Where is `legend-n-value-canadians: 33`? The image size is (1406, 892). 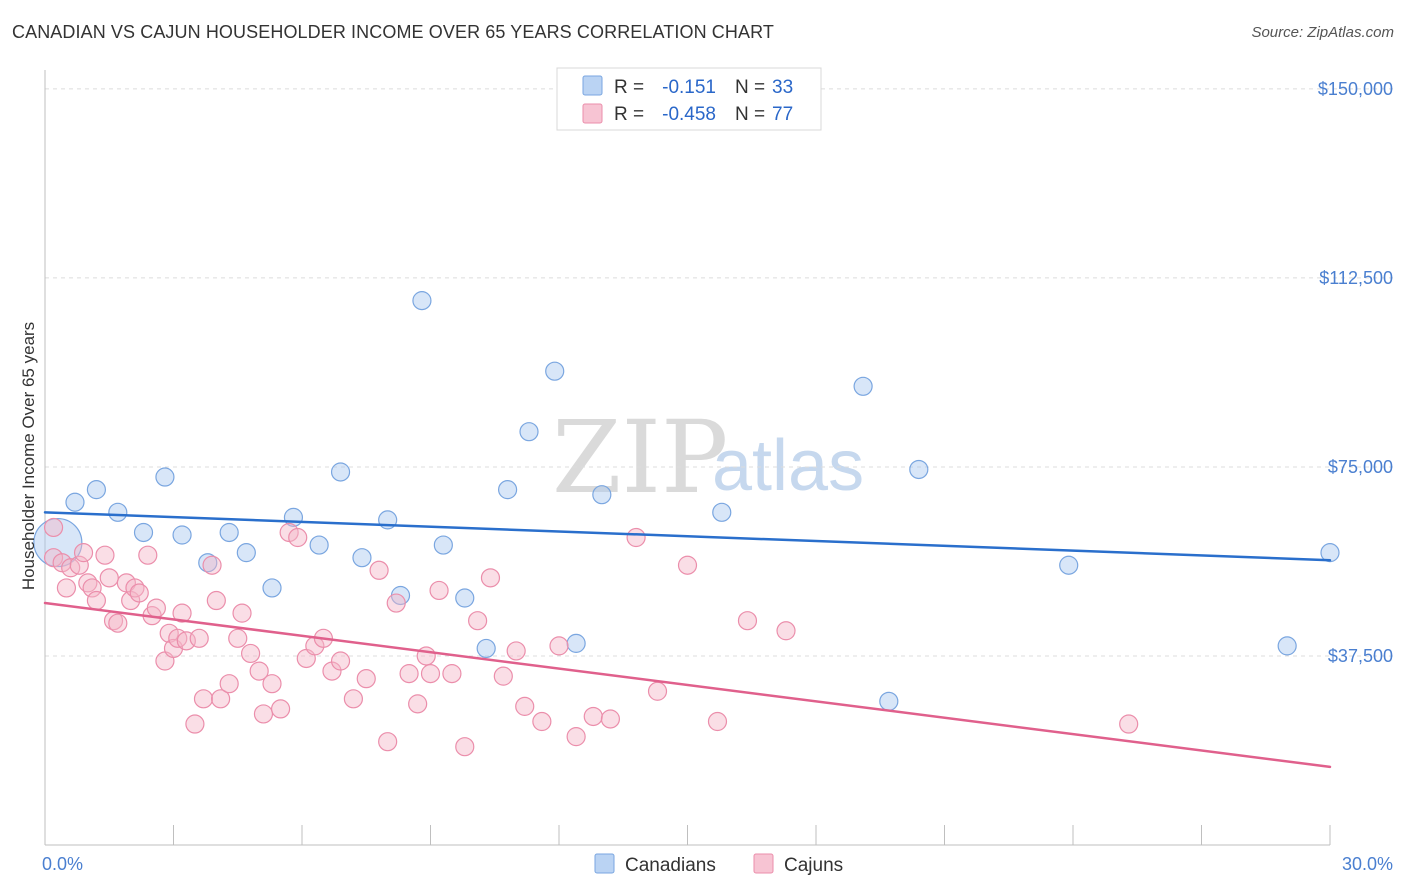 legend-n-value-canadians: 33 is located at coordinates (782, 87).